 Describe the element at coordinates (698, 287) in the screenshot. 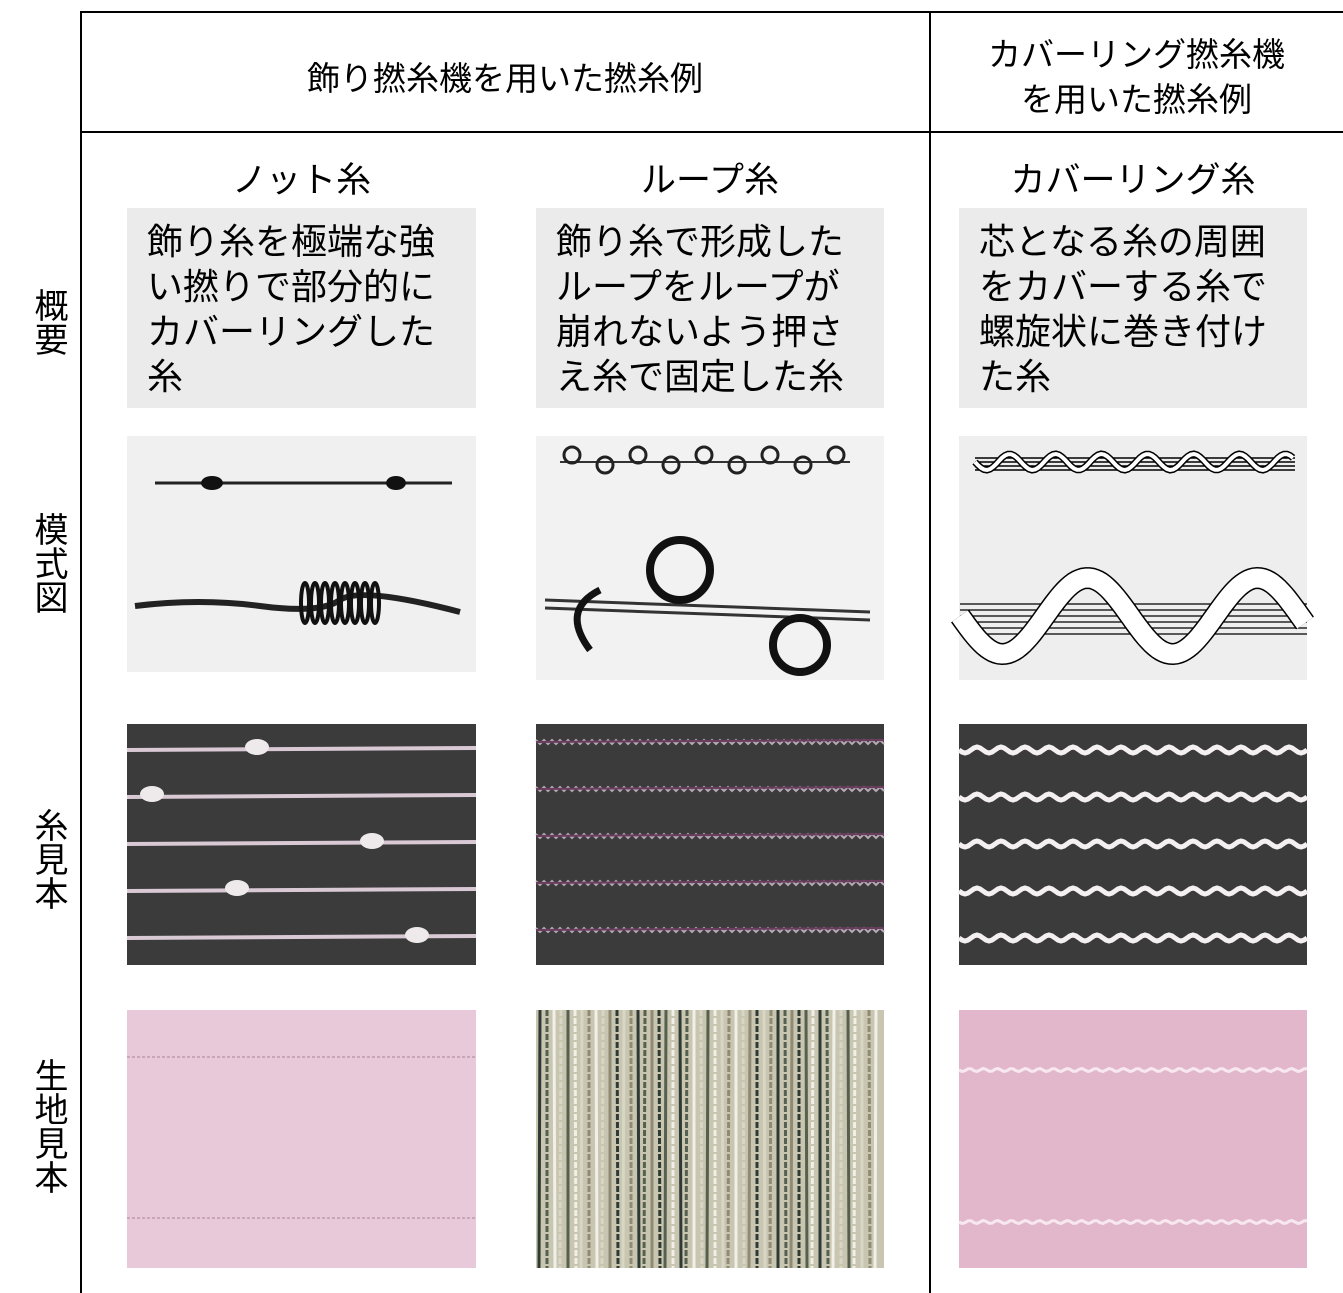

I see `description-line: ループをループが` at that location.